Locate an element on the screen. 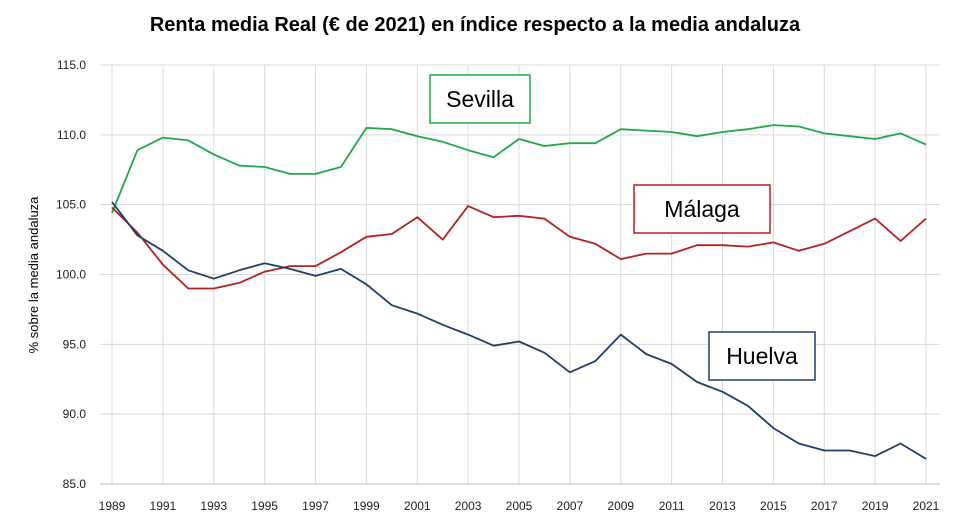 This screenshot has width=960, height=525. x-tick-label: 2007 is located at coordinates (570, 506).